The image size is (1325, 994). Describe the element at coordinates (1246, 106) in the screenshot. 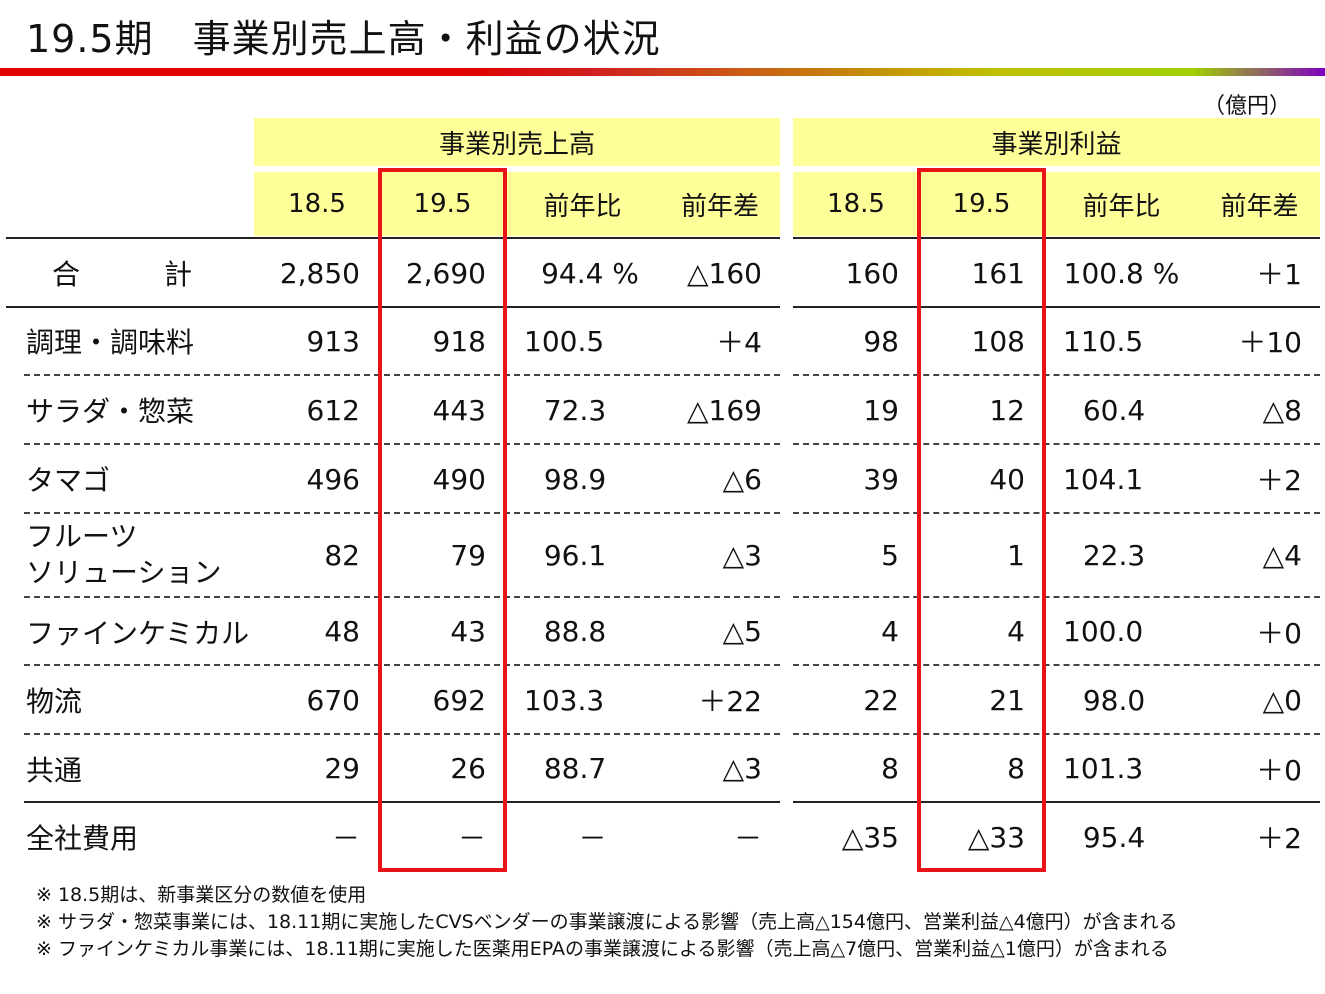

I see `unit-label: （億円）` at that location.